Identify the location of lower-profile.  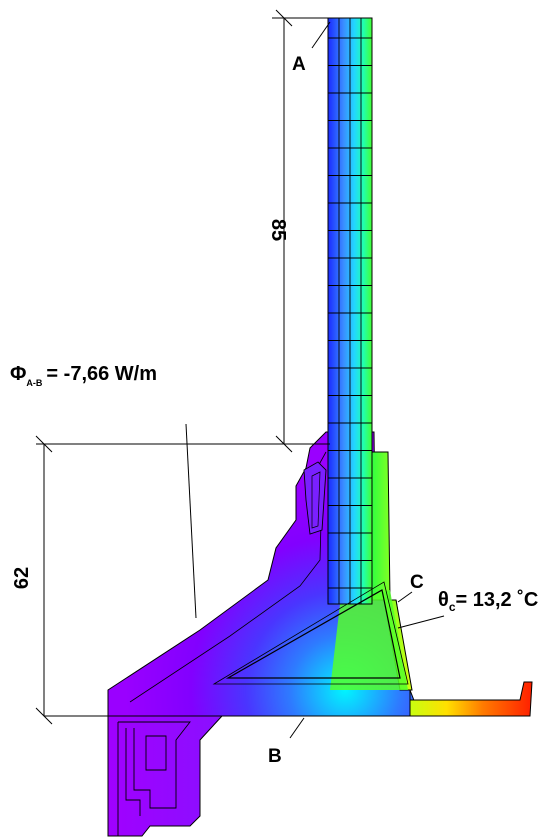
(165, 776).